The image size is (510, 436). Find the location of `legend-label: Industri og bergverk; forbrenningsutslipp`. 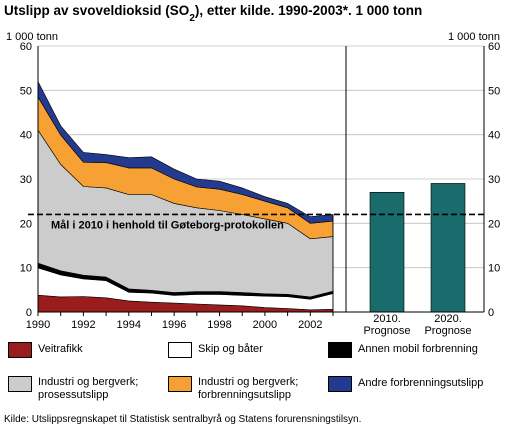

legend-label: Industri og bergverk; forbrenningsutslipp is located at coordinates (248, 388).